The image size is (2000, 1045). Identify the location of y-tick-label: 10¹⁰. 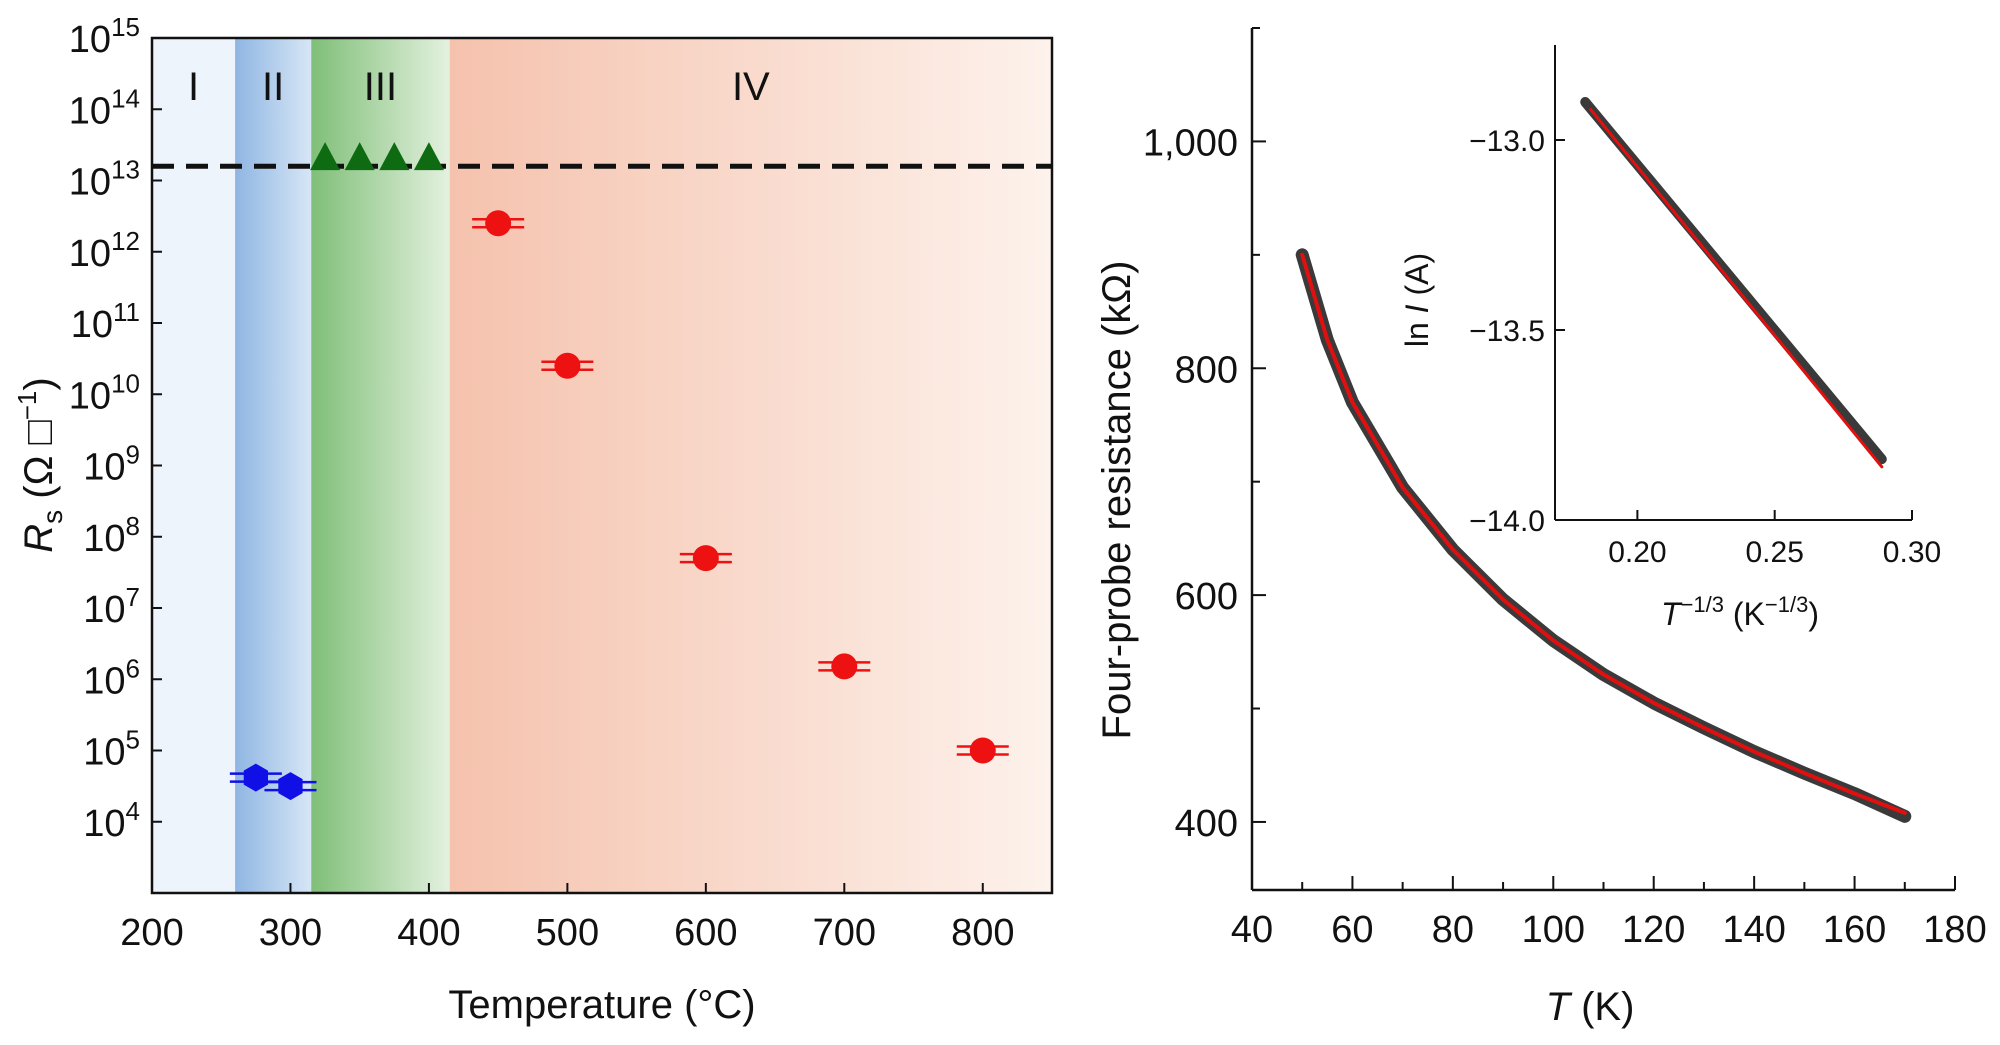
(104, 392).